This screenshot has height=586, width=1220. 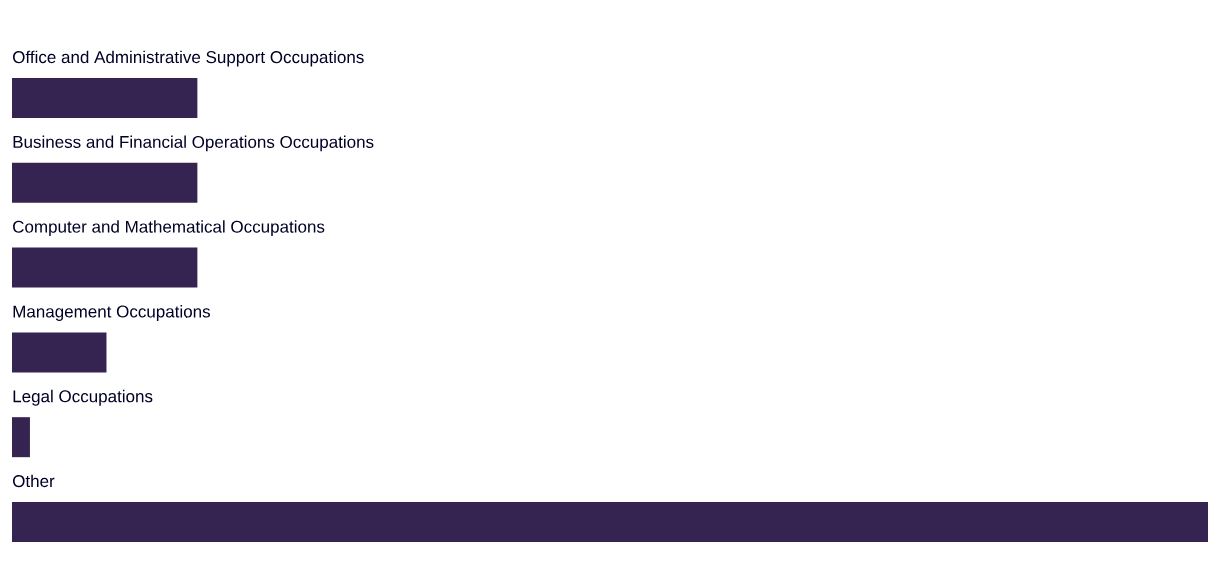 I want to click on y-tick-label: Legal Occupations, so click(x=83, y=397).